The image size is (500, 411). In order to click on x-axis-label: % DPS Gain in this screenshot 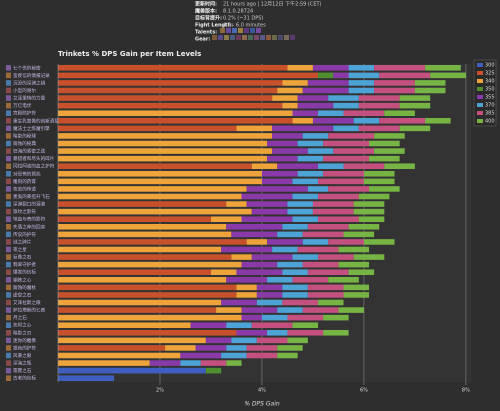, I will do `click(262, 404)`.